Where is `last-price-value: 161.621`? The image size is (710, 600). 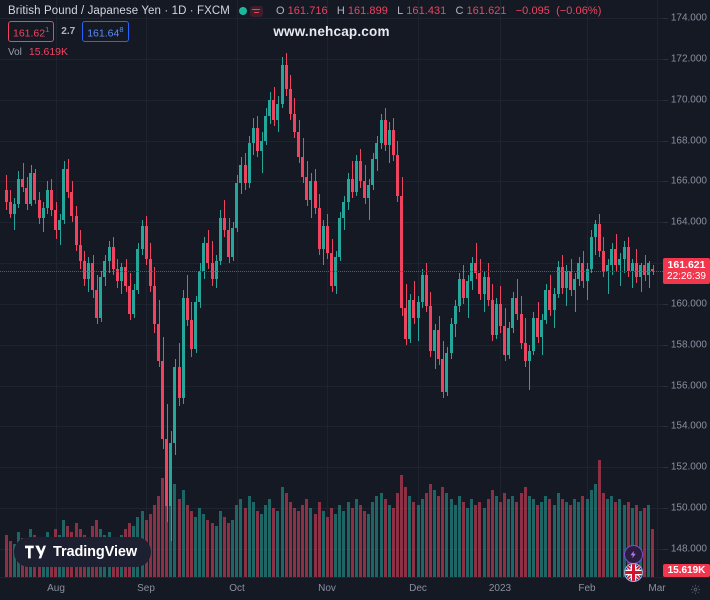 last-price-value: 161.621 is located at coordinates (686, 265).